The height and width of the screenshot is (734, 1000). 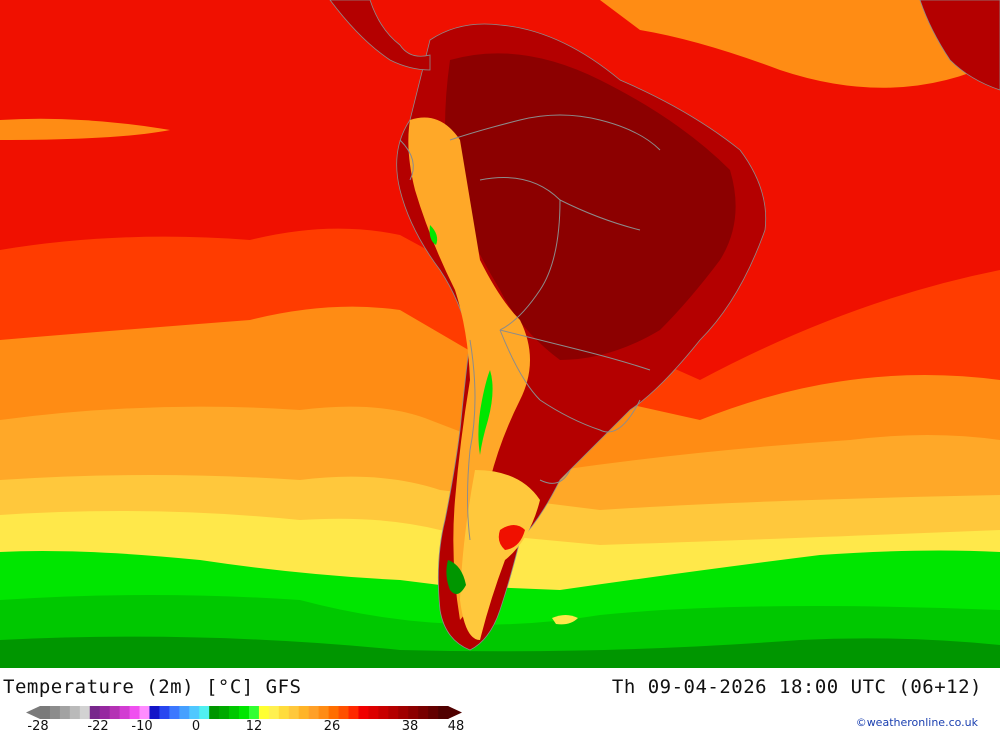 What do you see at coordinates (380, 35) in the screenshot?
I see `central-america-landmass` at bounding box center [380, 35].